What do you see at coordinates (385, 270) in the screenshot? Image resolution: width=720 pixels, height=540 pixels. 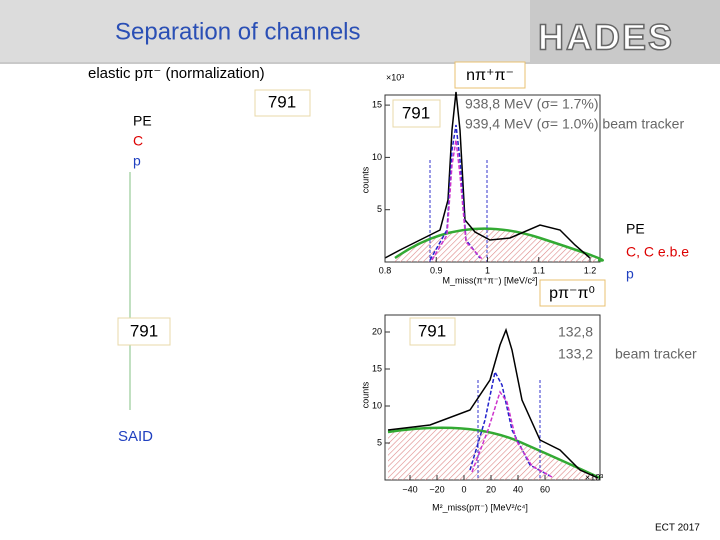 I see `x-tick-label: 0.8` at bounding box center [385, 270].